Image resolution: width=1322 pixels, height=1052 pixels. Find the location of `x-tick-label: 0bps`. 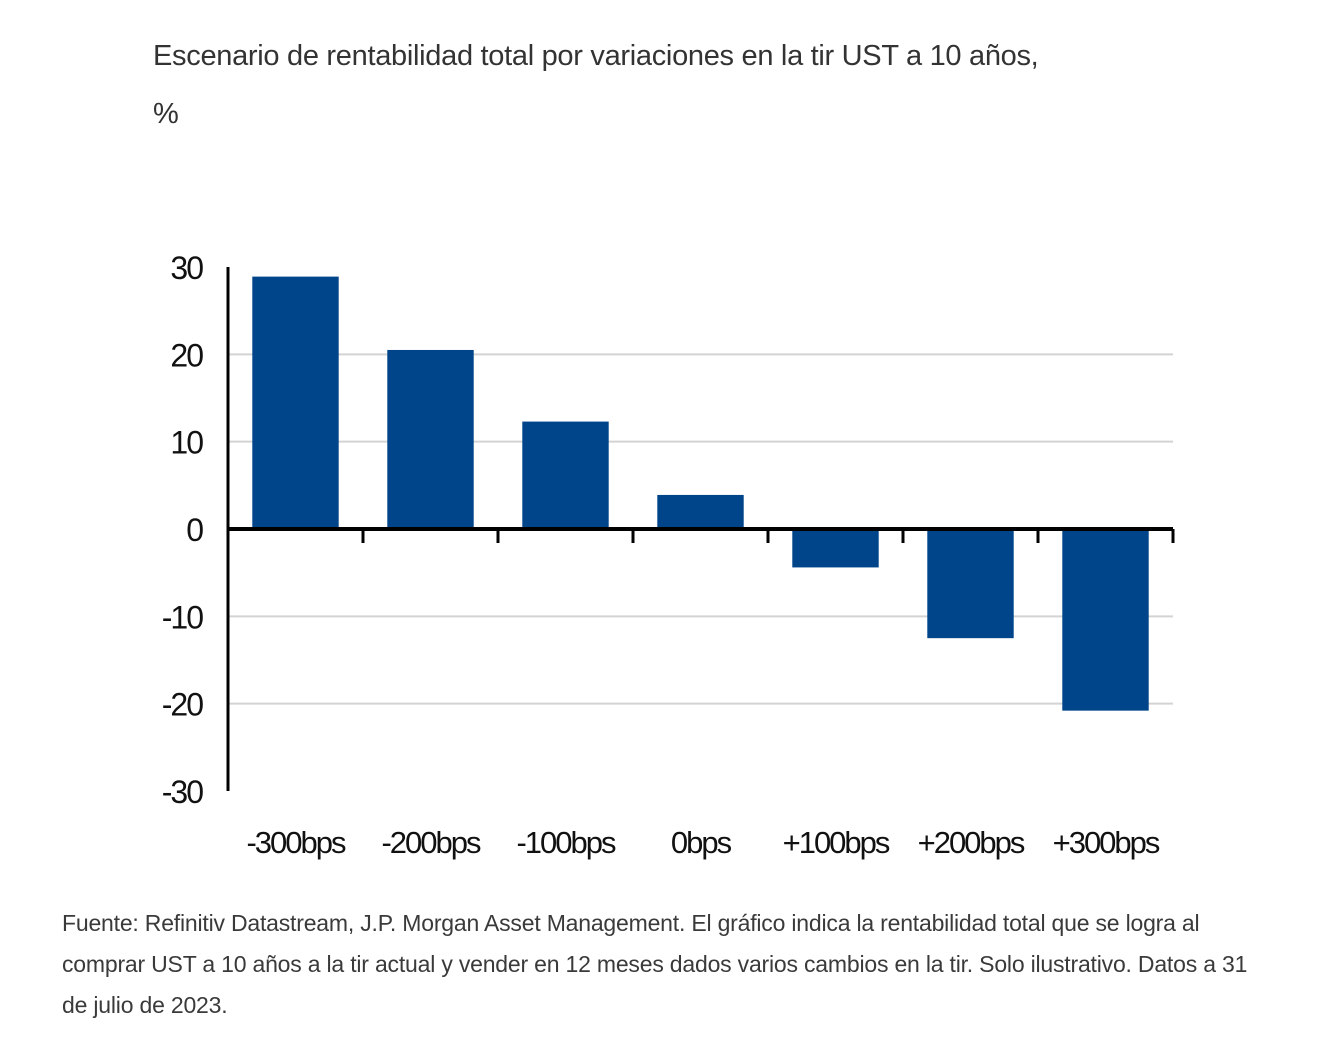

x-tick-label: 0bps is located at coordinates (701, 842).